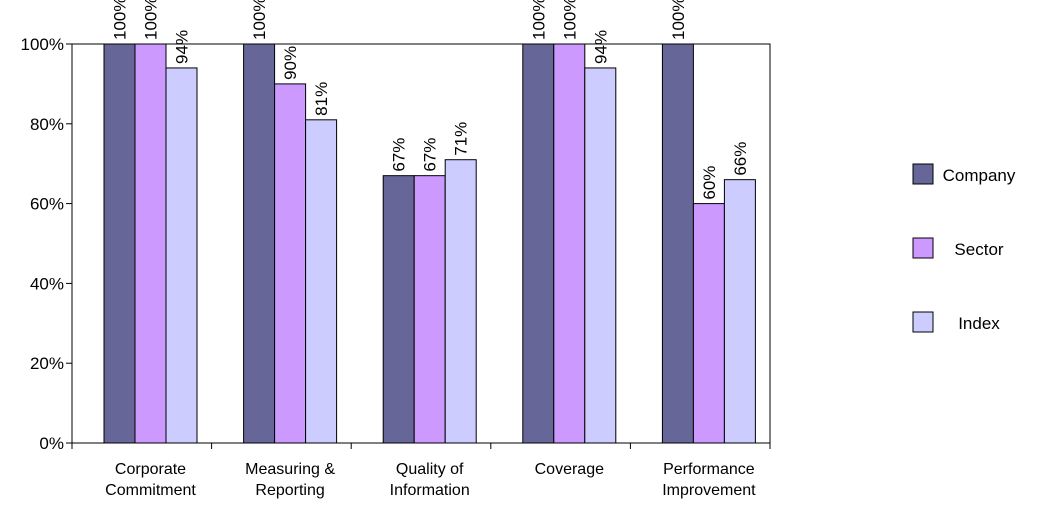 The height and width of the screenshot is (511, 1045). Describe the element at coordinates (979, 323) in the screenshot. I see `legend-label-index: Index` at that location.